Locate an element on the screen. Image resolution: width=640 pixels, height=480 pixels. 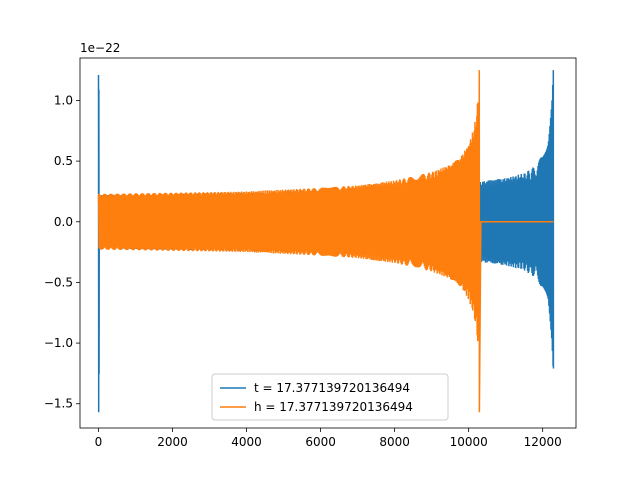
legend-label: h = 17.377139720136494 is located at coordinates (333, 407).